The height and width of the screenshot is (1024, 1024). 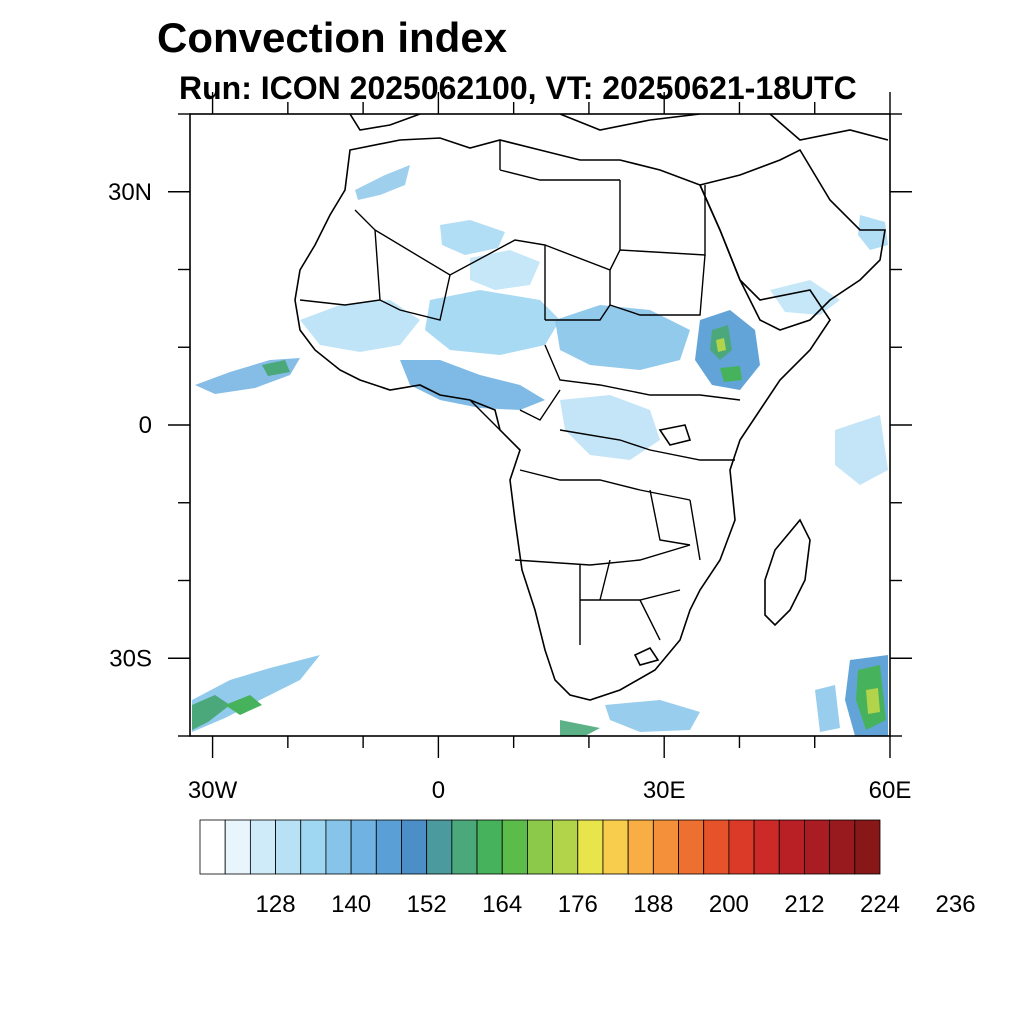 What do you see at coordinates (332, 37) in the screenshot?
I see `chart-title: Convection index` at bounding box center [332, 37].